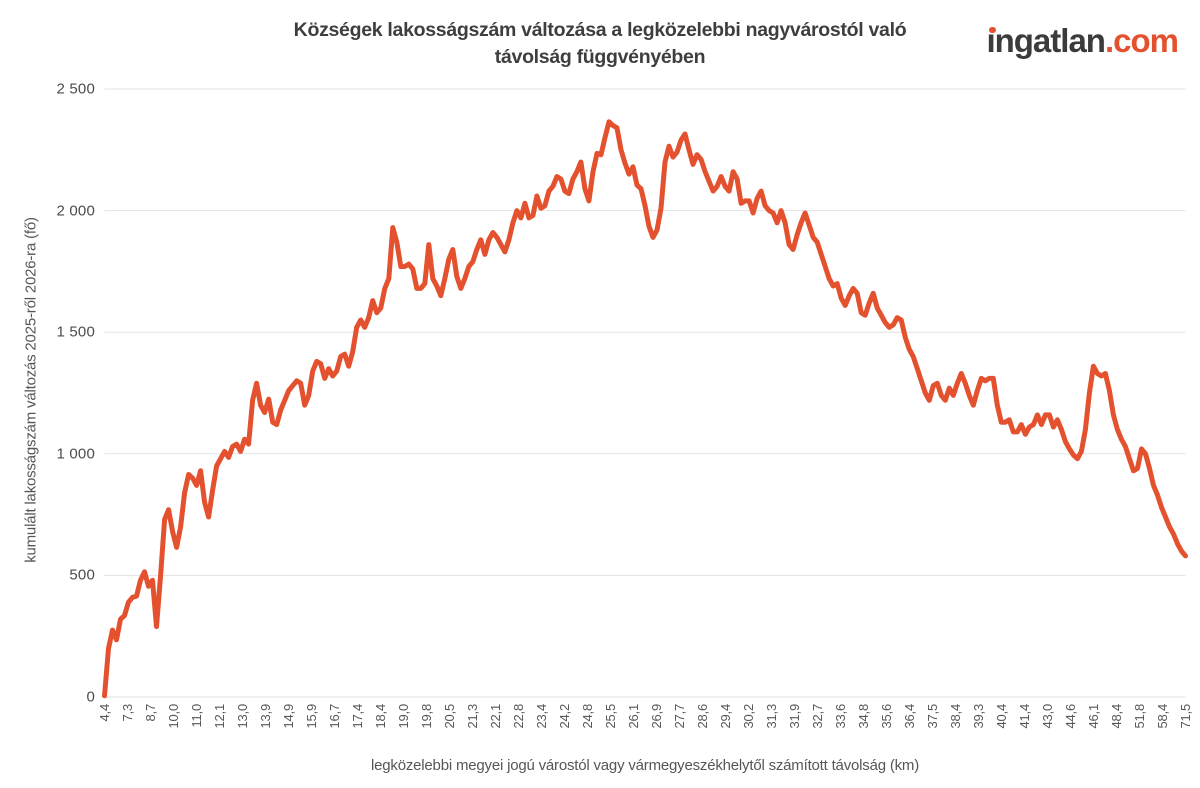 The image size is (1200, 788). Describe the element at coordinates (955, 716) in the screenshot. I see `x-tick-label: 38,4` at that location.